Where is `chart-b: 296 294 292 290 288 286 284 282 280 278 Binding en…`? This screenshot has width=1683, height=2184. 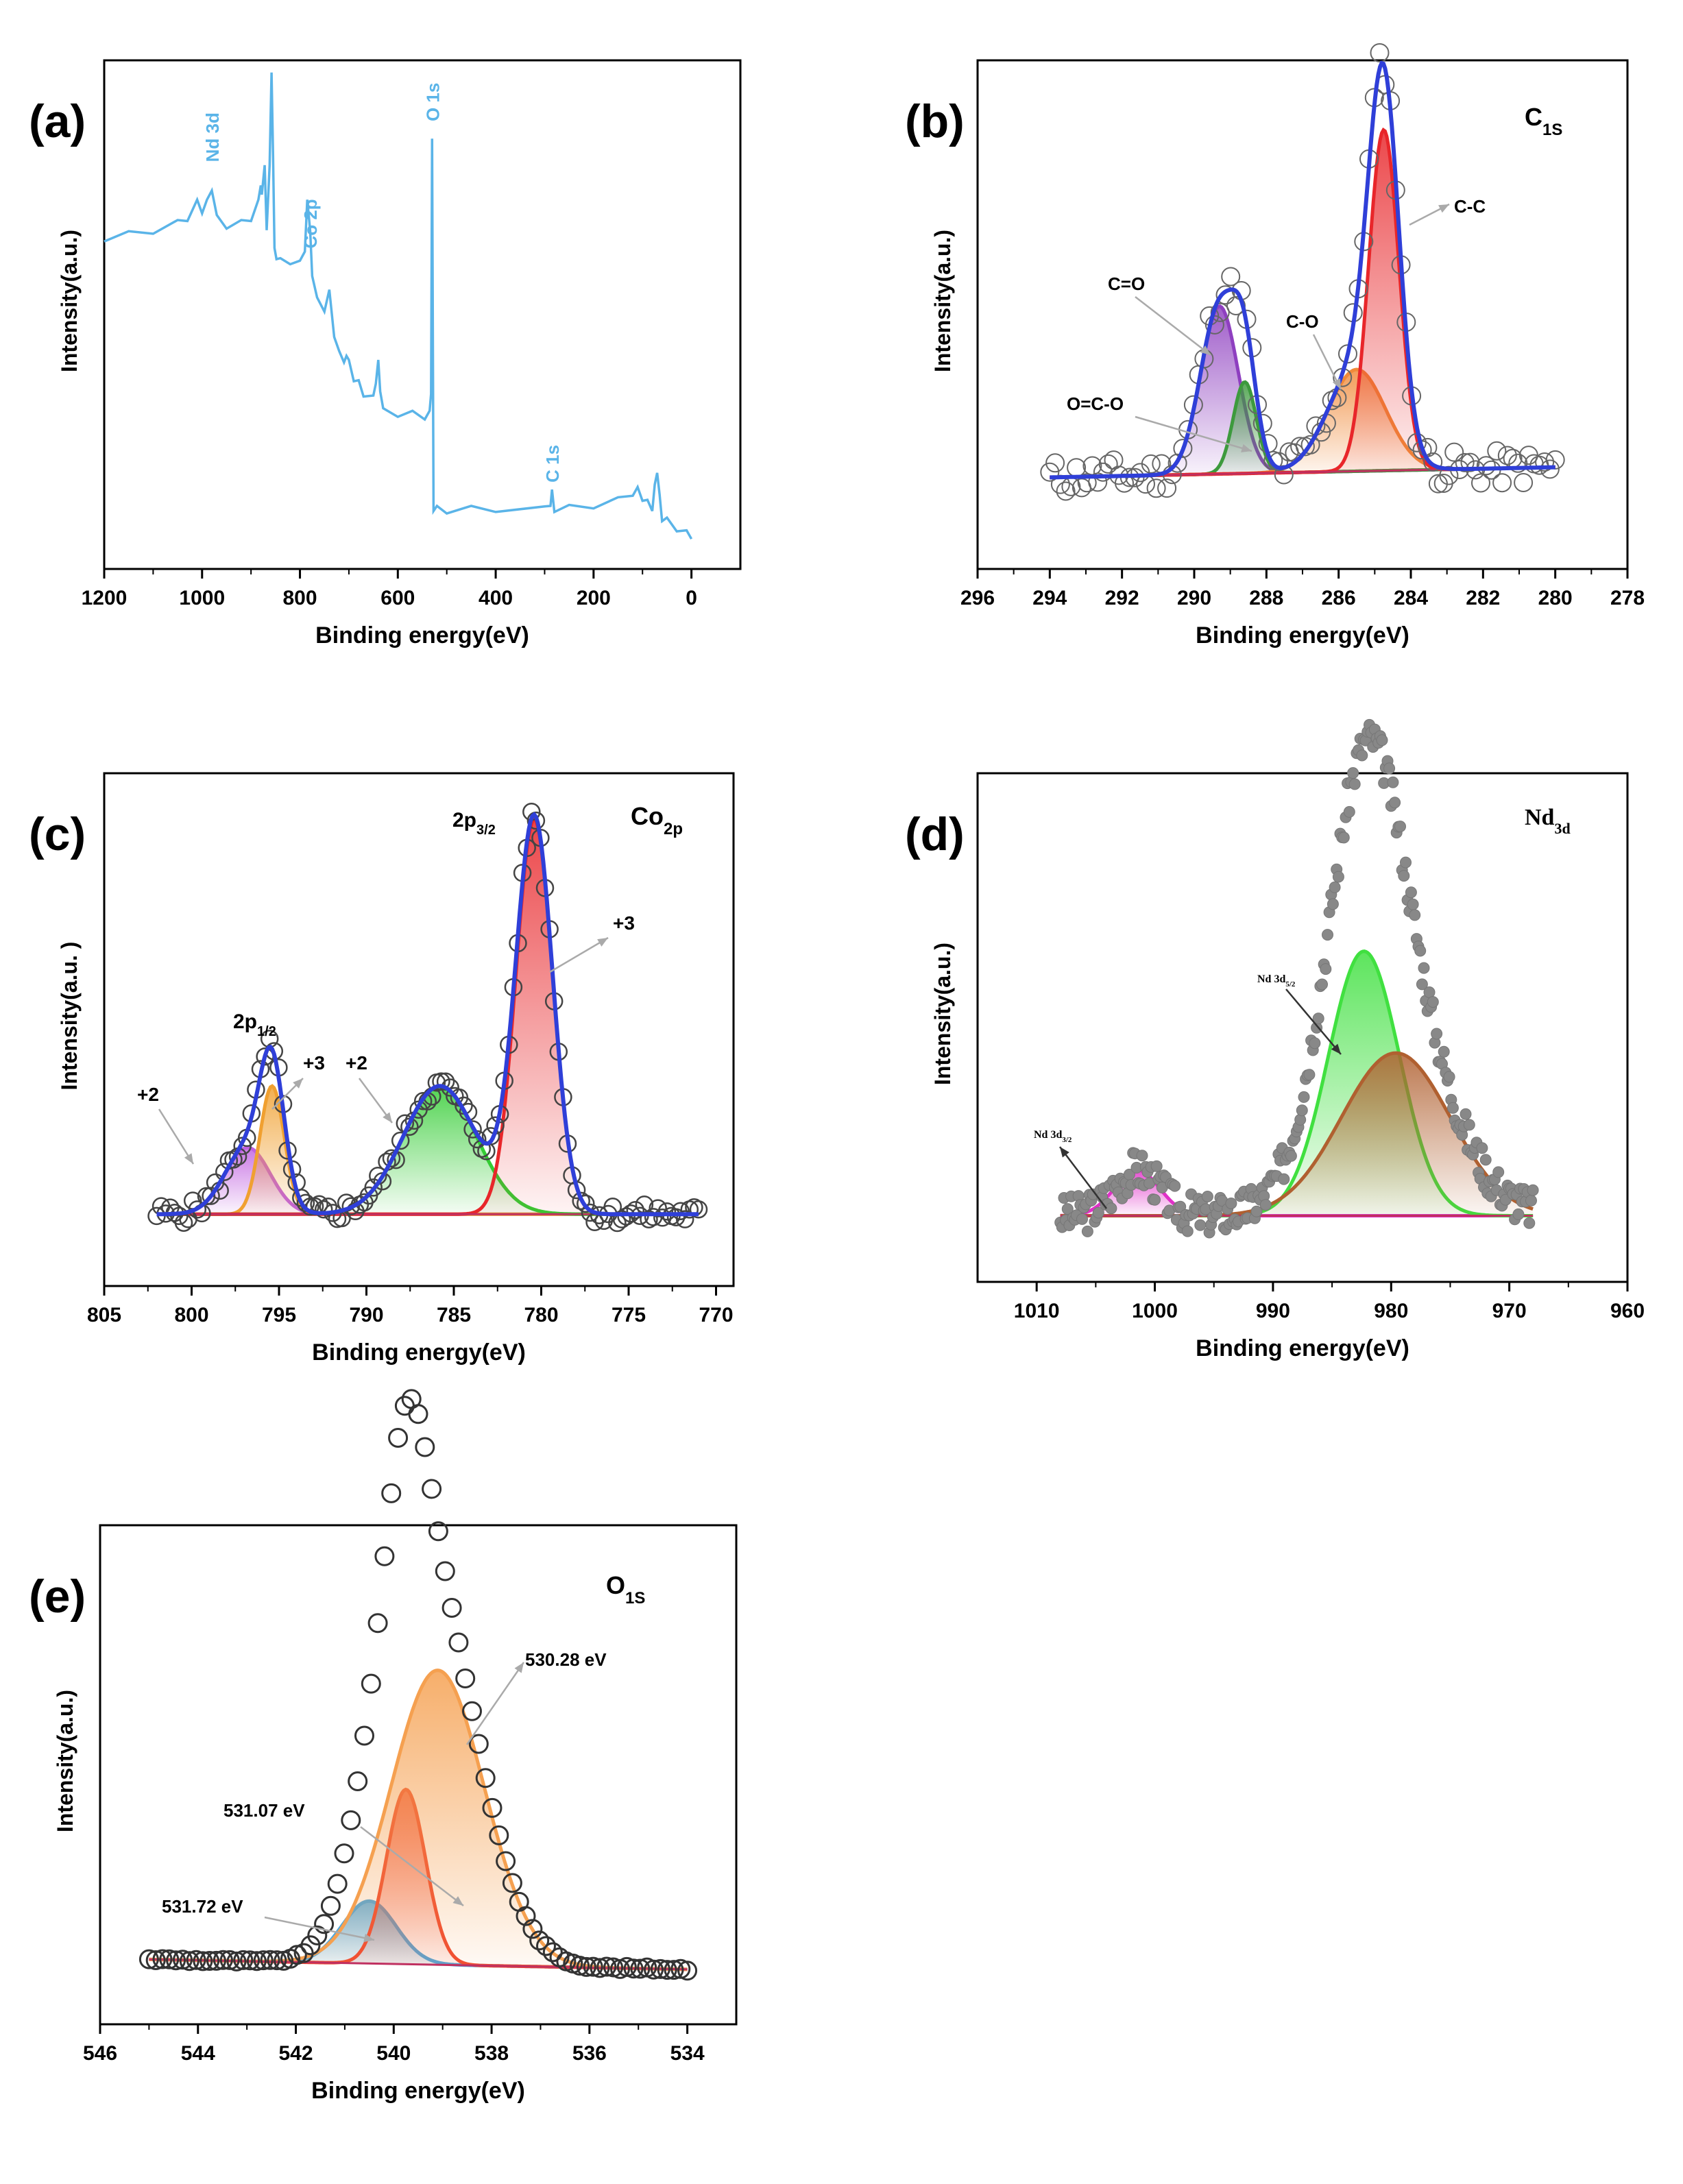
chart-b: 296 294 292 290 288 286 284 282 280 278 Binding en… is located at coordinates (1287, 345).